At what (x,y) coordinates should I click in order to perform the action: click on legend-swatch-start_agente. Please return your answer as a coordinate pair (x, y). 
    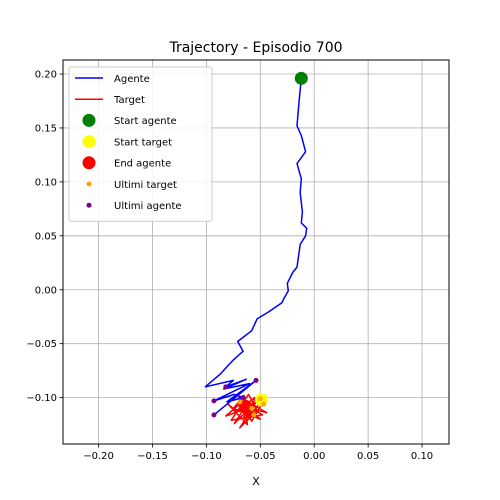
    Looking at the image, I should click on (89, 120).